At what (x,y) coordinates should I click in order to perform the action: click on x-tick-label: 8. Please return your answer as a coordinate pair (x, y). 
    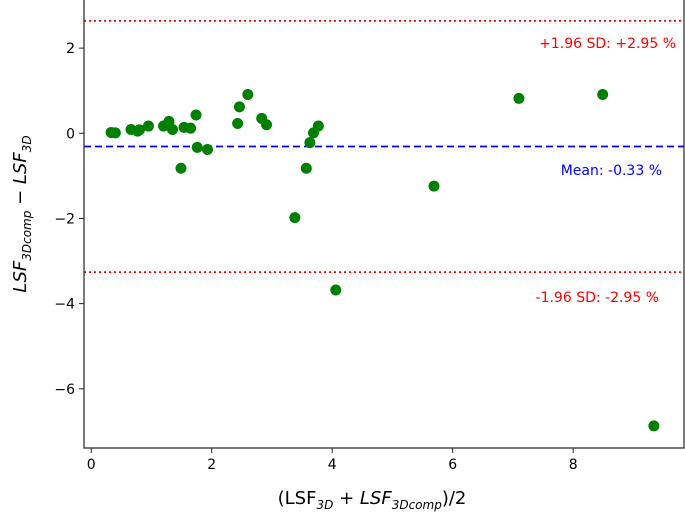
    Looking at the image, I should click on (573, 465).